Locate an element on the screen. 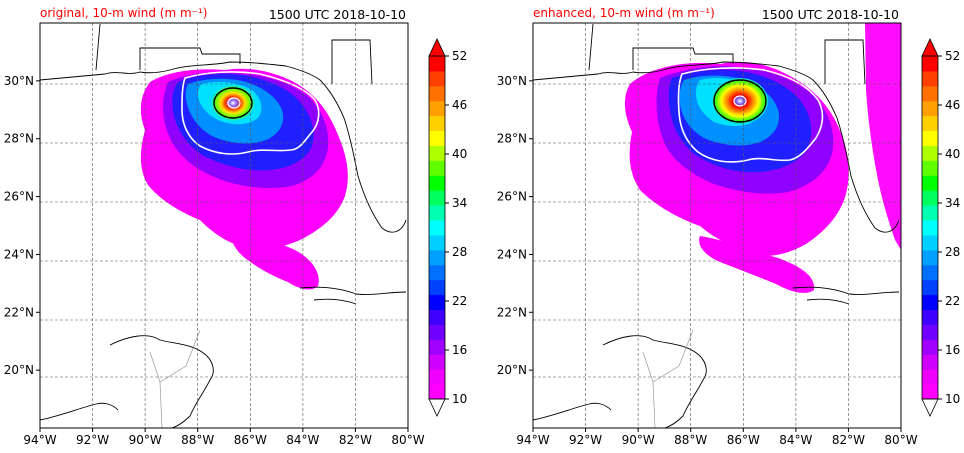 The height and width of the screenshot is (453, 964). colorbar-tick-label: 40 is located at coordinates (459, 154).